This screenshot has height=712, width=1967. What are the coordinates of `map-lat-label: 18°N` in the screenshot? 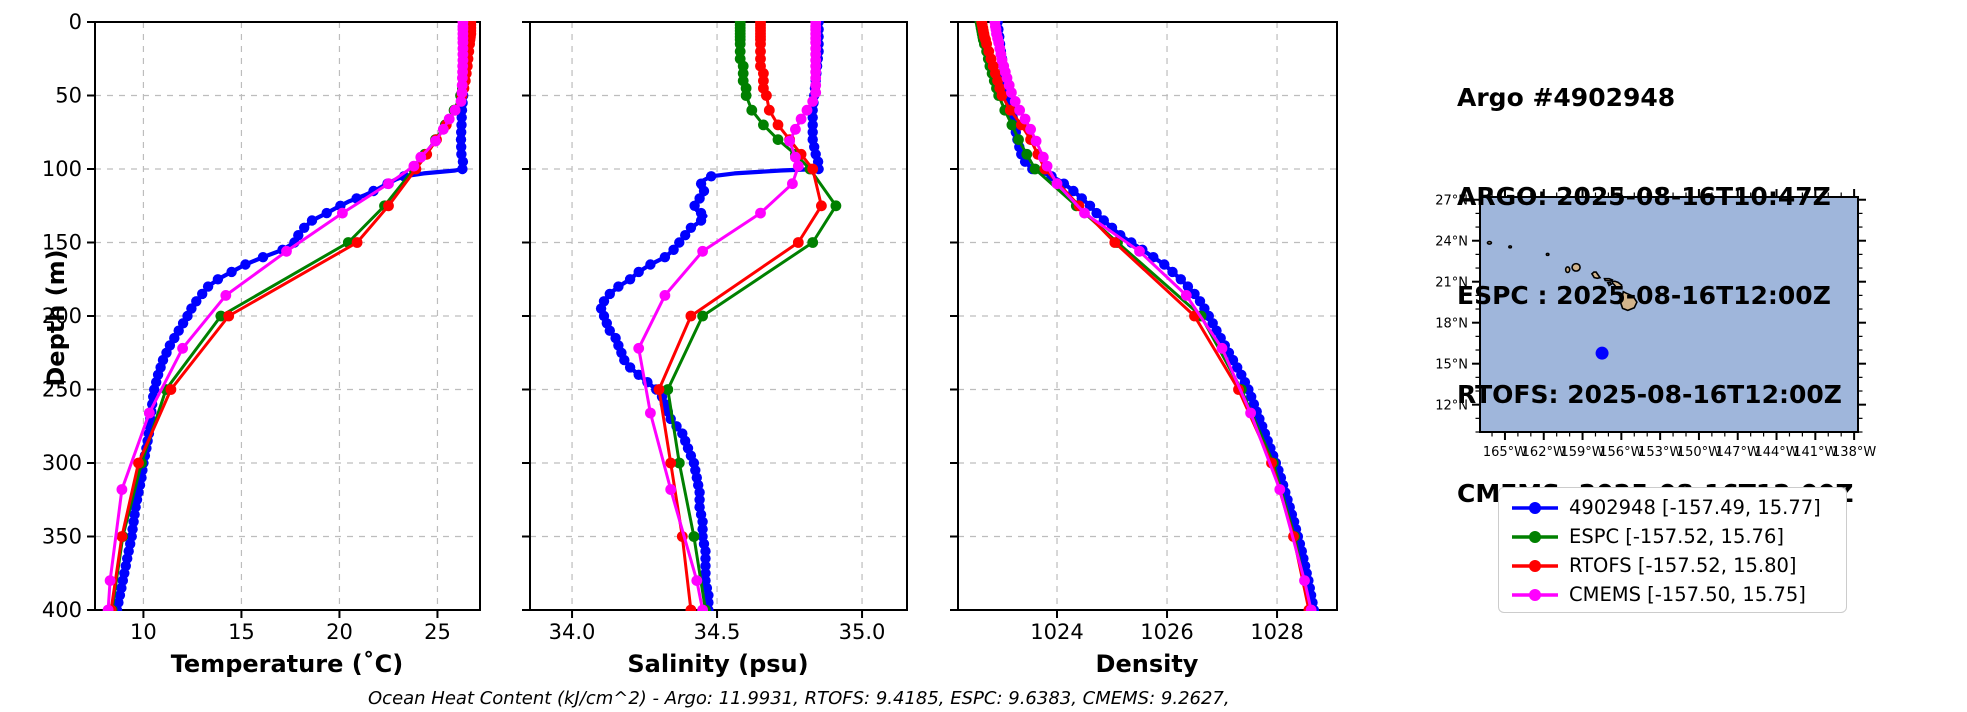 It's located at (1451, 324).